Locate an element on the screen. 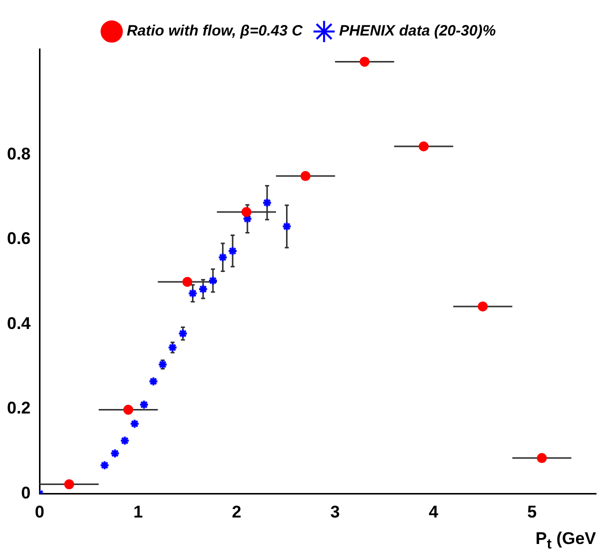  x-tick-label: 0 is located at coordinates (39, 512).